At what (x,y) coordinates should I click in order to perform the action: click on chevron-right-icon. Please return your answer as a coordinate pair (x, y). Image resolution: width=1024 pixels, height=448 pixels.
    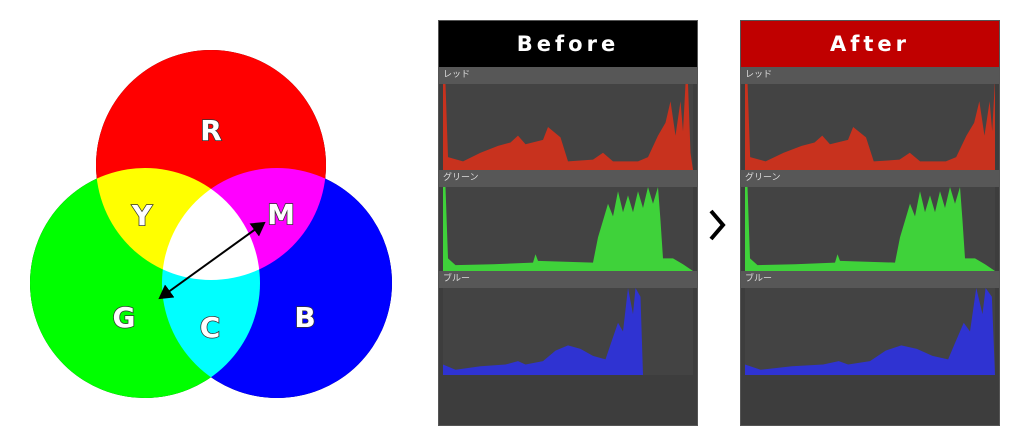
    Looking at the image, I should click on (717, 225).